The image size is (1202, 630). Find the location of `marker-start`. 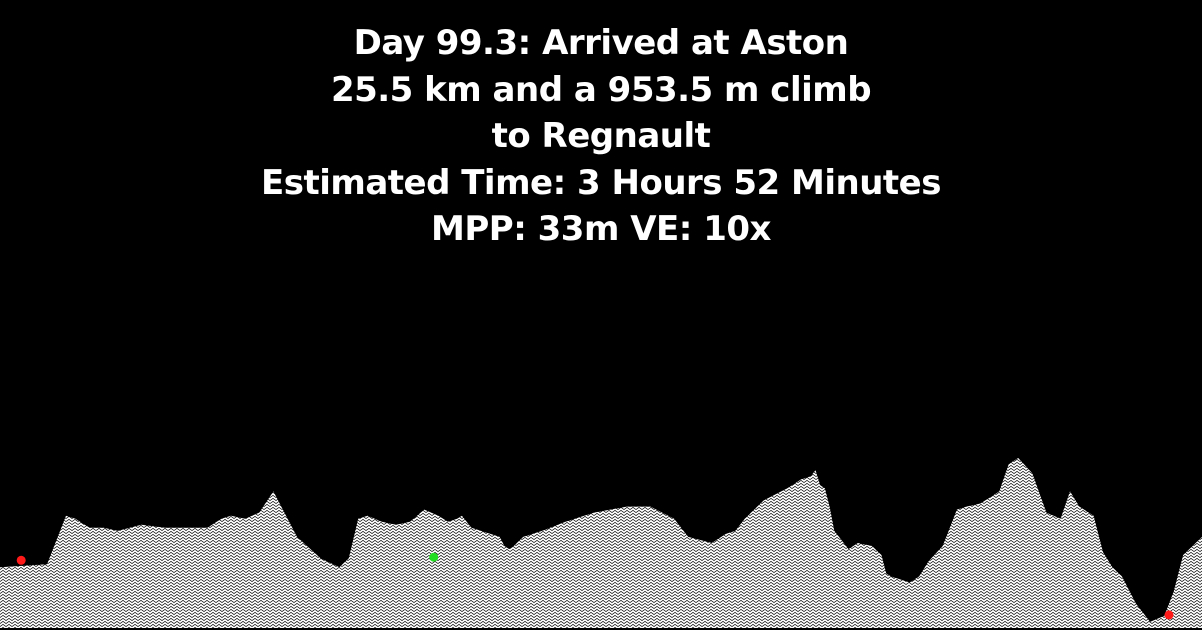

marker-start is located at coordinates (21, 560).